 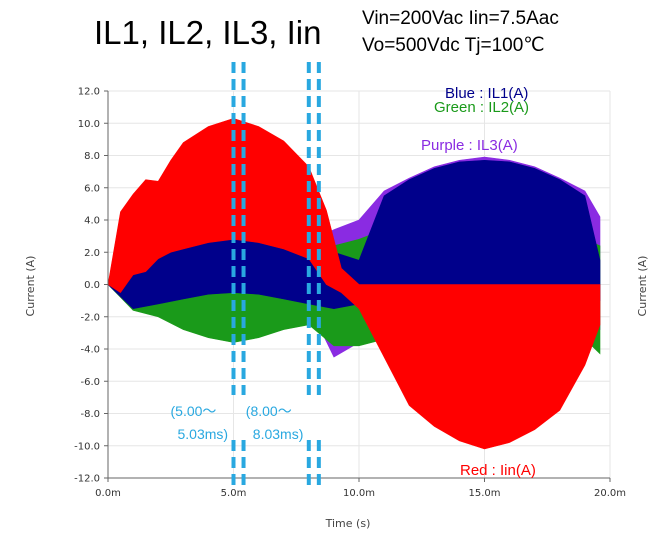 I want to click on y-tick-label: -2.0, so click(x=90, y=317).